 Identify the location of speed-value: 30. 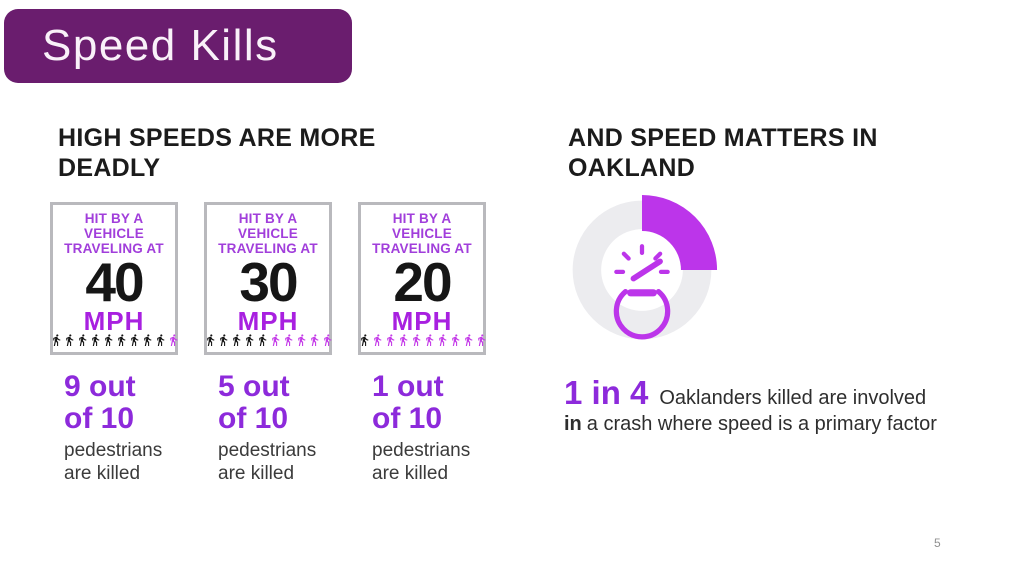
(268, 282).